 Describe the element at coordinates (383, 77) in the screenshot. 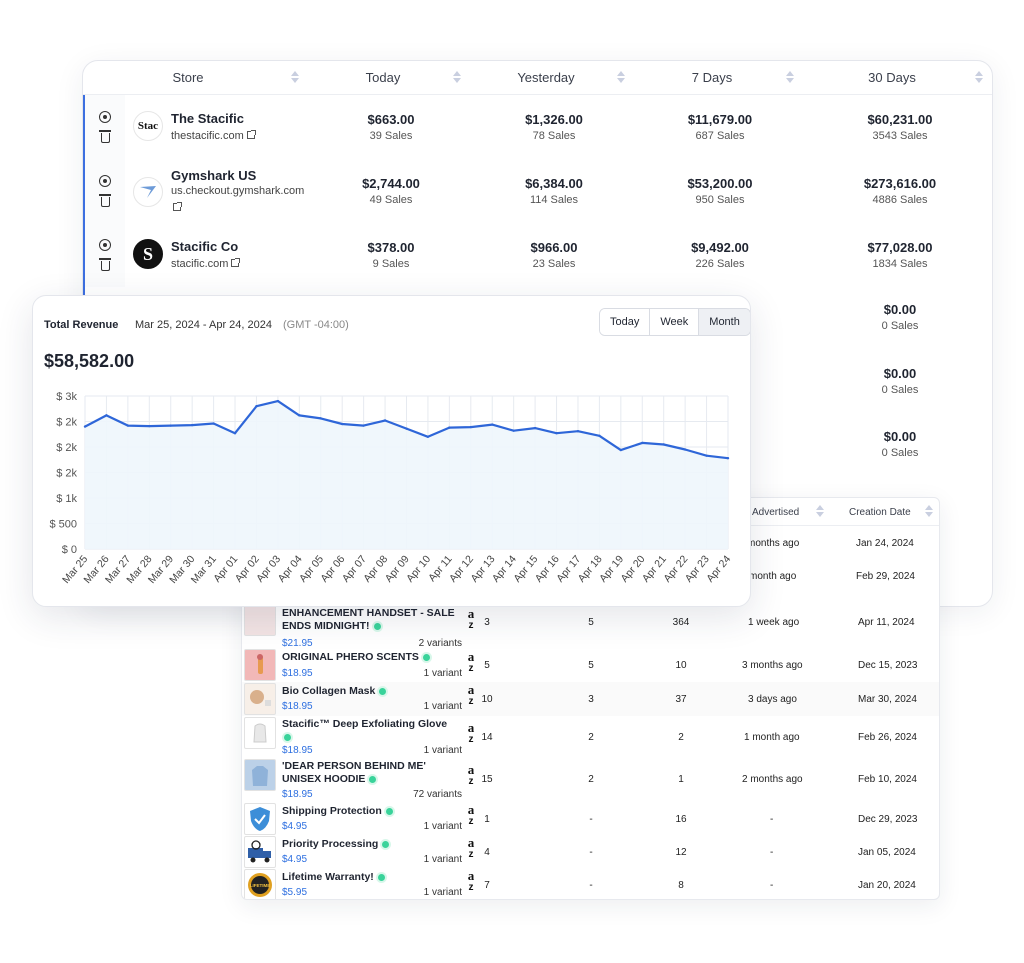

I see `col-header-today: Today` at that location.